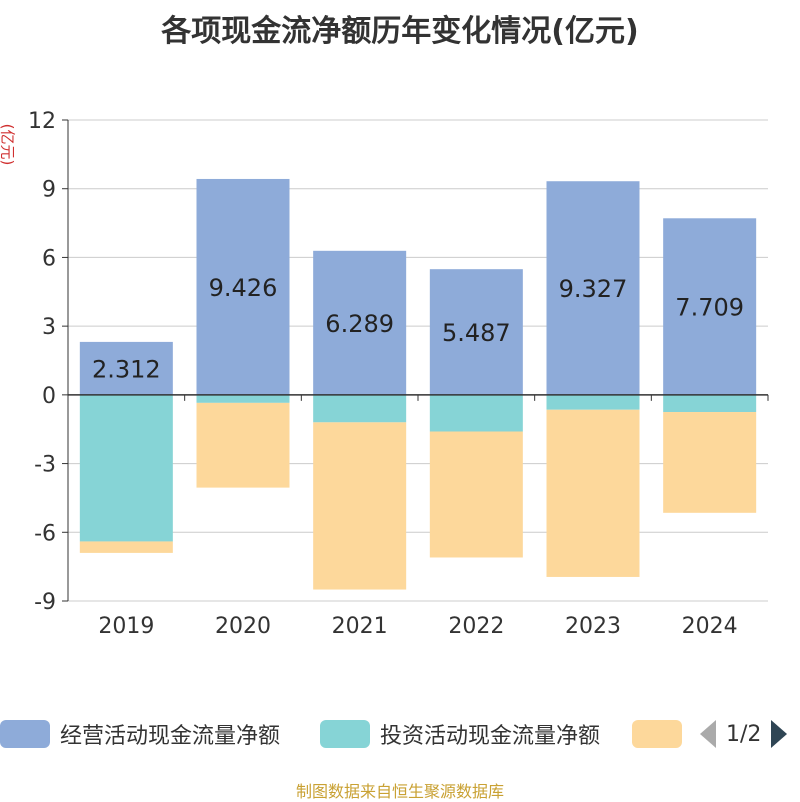 The image size is (800, 802). I want to click on bar-financing-2020, so click(243, 445).